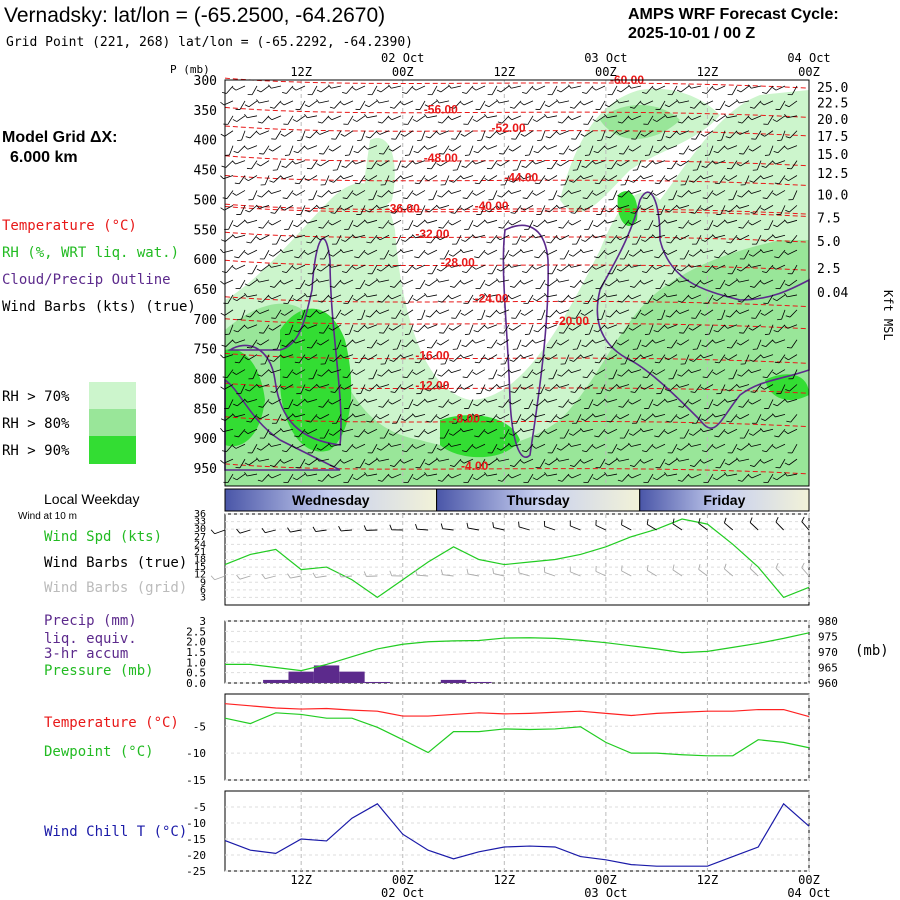 The width and height of the screenshot is (900, 900). I want to click on wind-tick-label: 18, so click(200, 560).